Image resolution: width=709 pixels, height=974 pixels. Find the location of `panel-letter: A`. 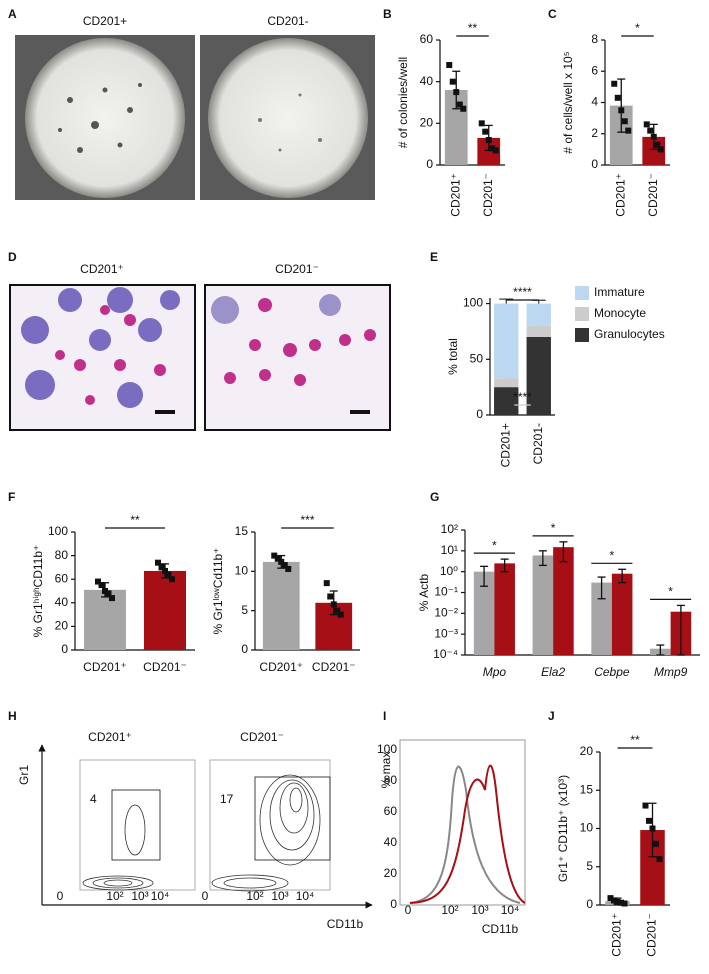

panel-letter: A is located at coordinates (12, 14).